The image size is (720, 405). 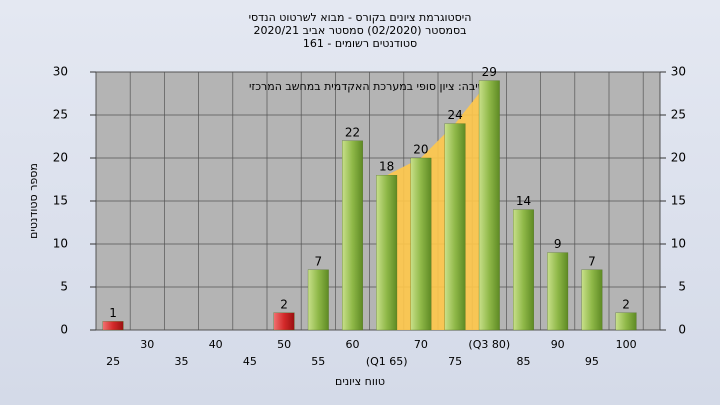 What do you see at coordinates (353, 344) in the screenshot?
I see `x-tick-label: 60` at bounding box center [353, 344].